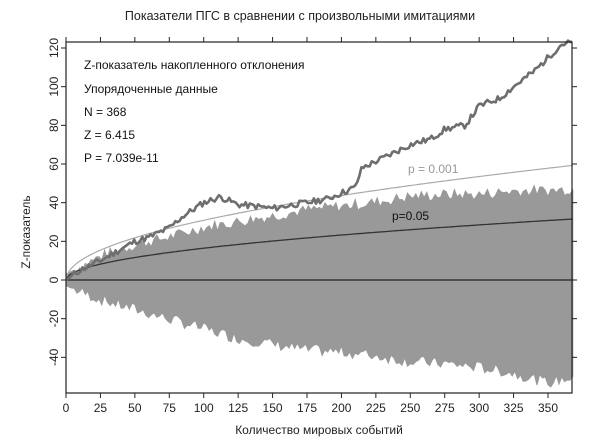 The width and height of the screenshot is (600, 448). I want to click on annotation-n: N = 368, so click(105, 112).